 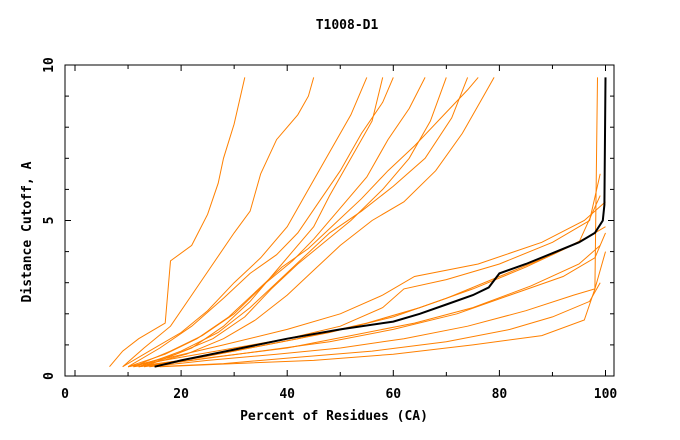 What do you see at coordinates (393, 394) in the screenshot?
I see `x-tick-label: 60` at bounding box center [393, 394].